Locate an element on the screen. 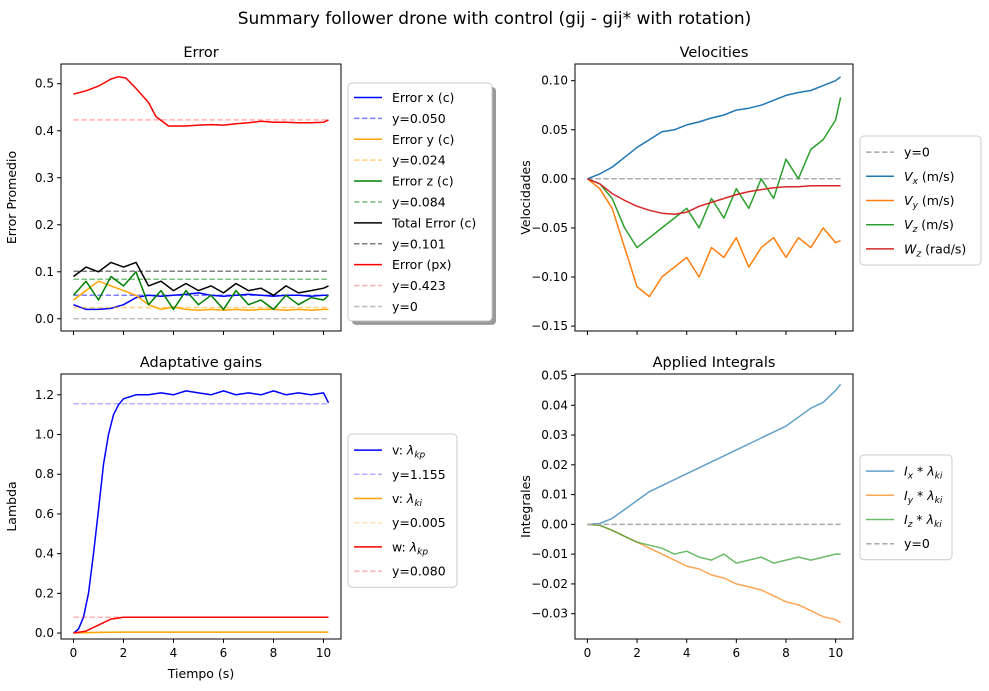  legend-entry: Error x (c) is located at coordinates (423, 97).